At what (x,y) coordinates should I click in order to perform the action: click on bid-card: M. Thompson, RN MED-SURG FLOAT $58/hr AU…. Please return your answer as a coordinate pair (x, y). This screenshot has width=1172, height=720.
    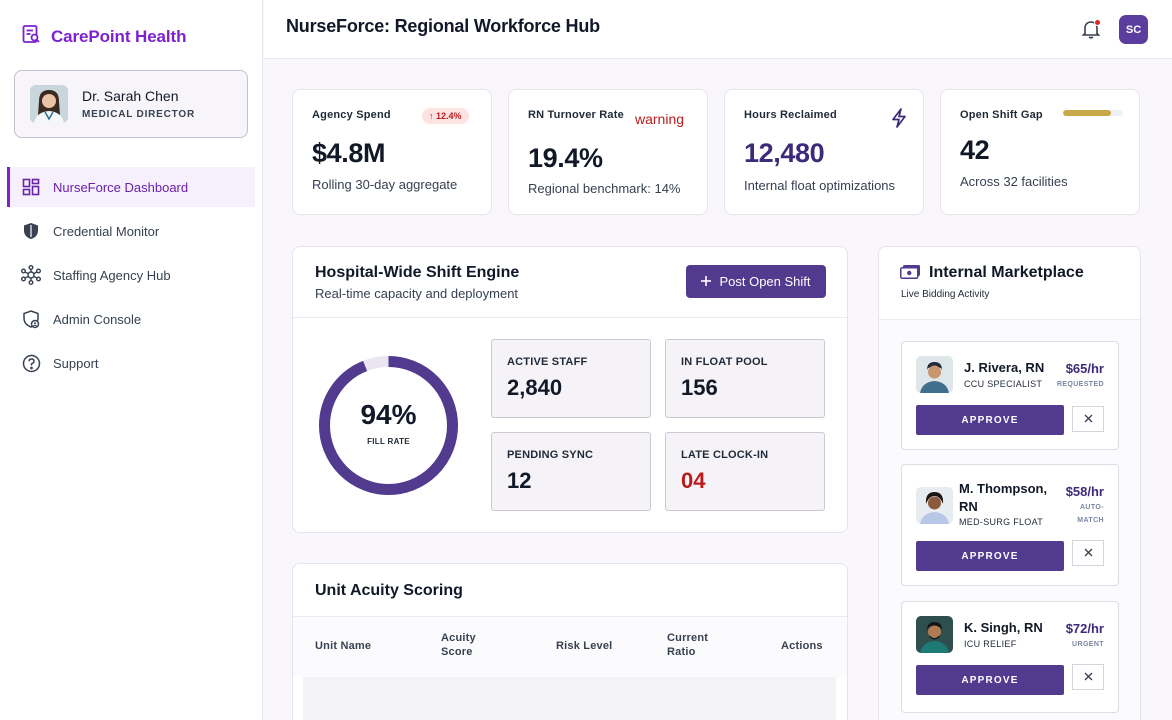
    Looking at the image, I should click on (1010, 525).